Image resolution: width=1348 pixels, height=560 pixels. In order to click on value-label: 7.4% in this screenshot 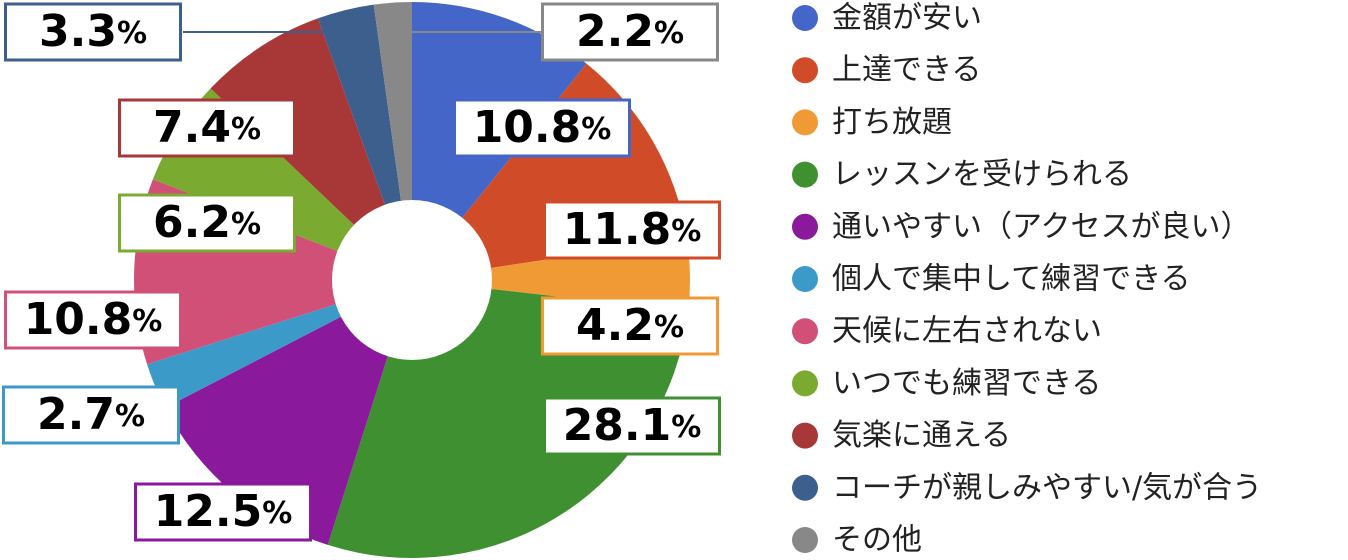, I will do `click(207, 127)`.